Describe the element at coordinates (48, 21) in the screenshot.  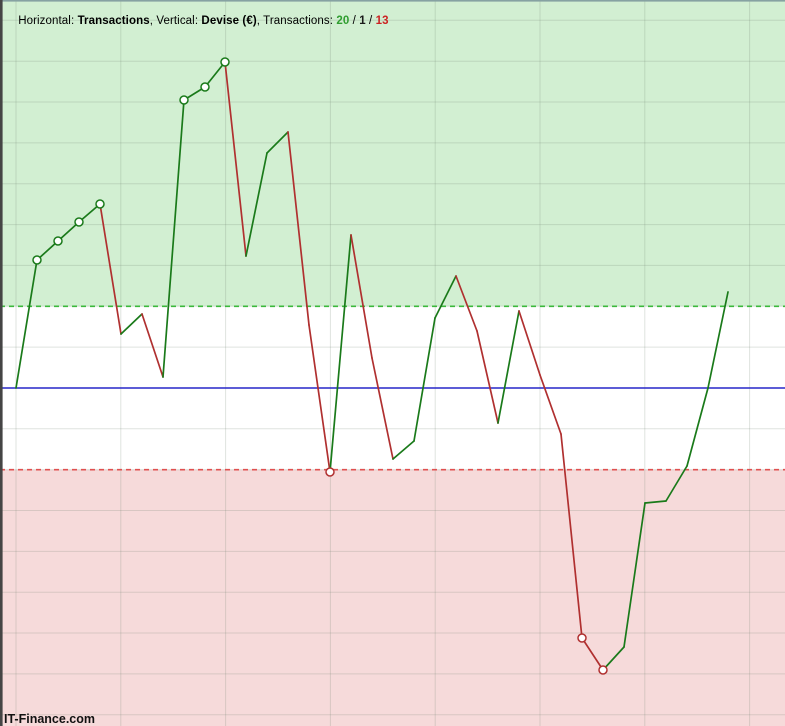
I see `horizontal-axis-label: Horizontal:` at that location.